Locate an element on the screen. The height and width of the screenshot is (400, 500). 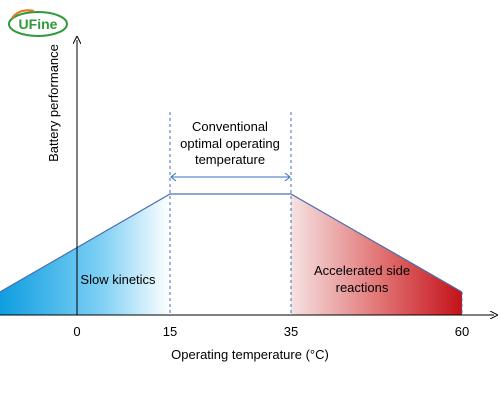
optimal-label-line3: temperature is located at coordinates (230, 159).